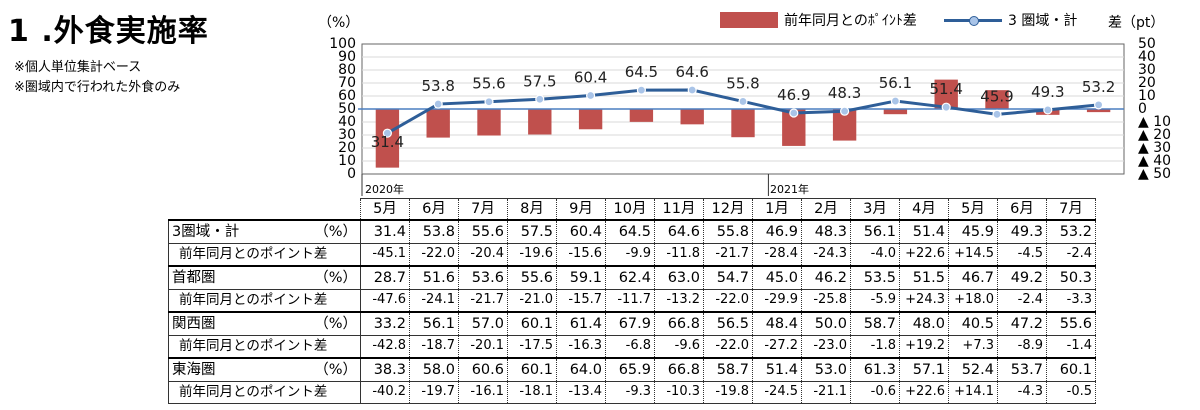 The height and width of the screenshot is (410, 1200). I want to click on table-cell: -25.8, so click(826, 300).